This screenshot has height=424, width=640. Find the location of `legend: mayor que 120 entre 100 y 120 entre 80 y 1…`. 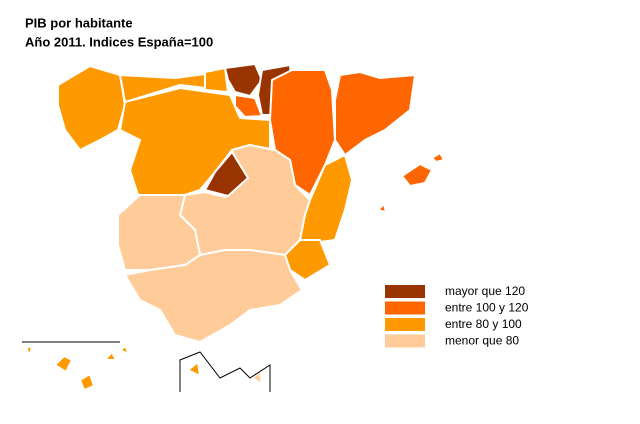

legend: mayor que 120 entre 100 y 120 entre 80 y 1… is located at coordinates (457, 316).